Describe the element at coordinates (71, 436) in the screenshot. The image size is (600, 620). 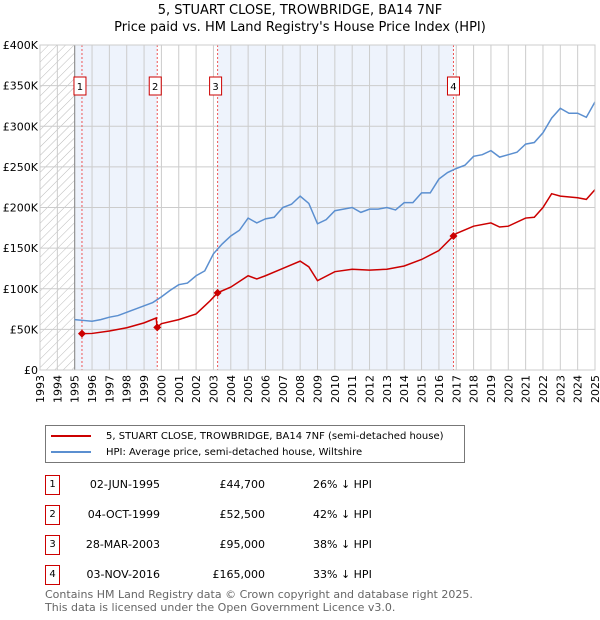
I see `red-line-swatch` at that location.